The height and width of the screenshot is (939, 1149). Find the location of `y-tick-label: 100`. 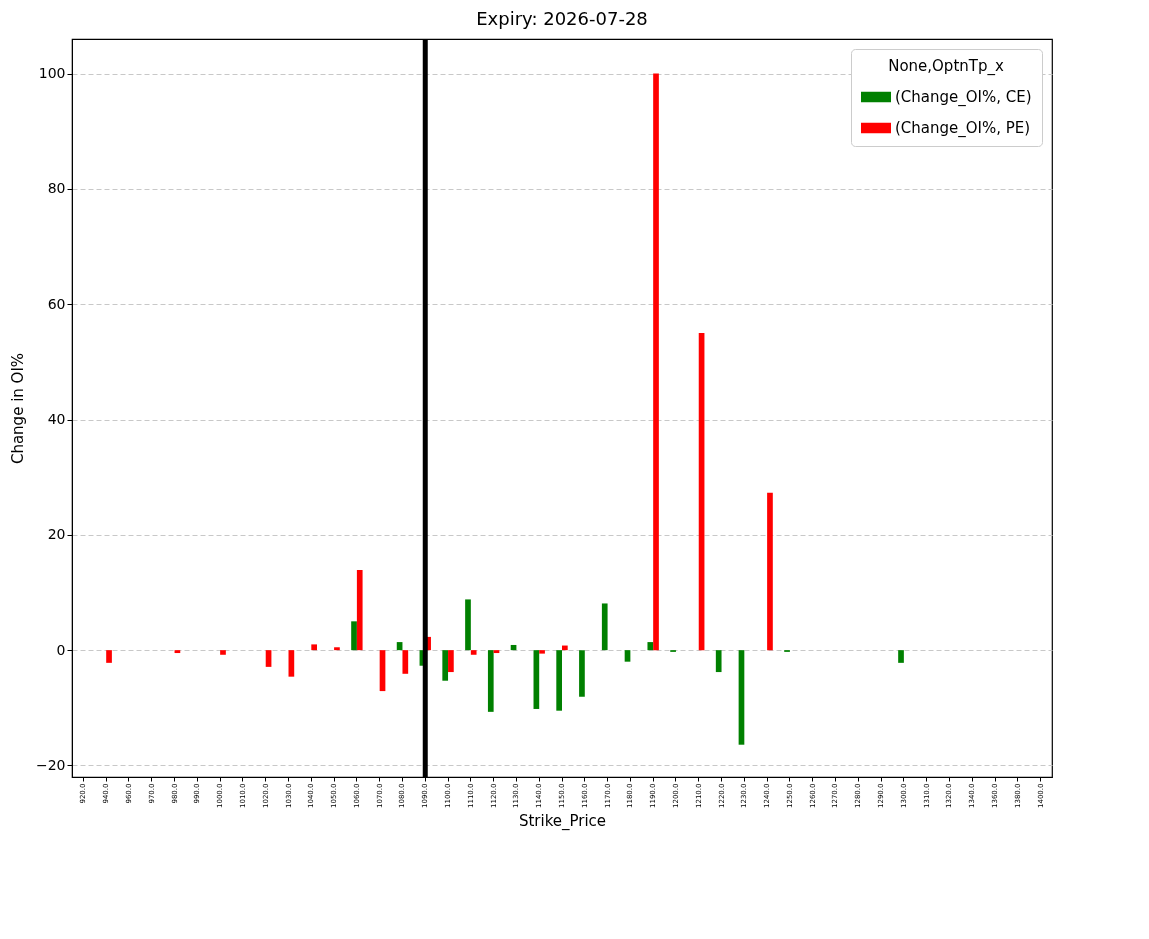

y-tick-label: 100 is located at coordinates (52, 73).